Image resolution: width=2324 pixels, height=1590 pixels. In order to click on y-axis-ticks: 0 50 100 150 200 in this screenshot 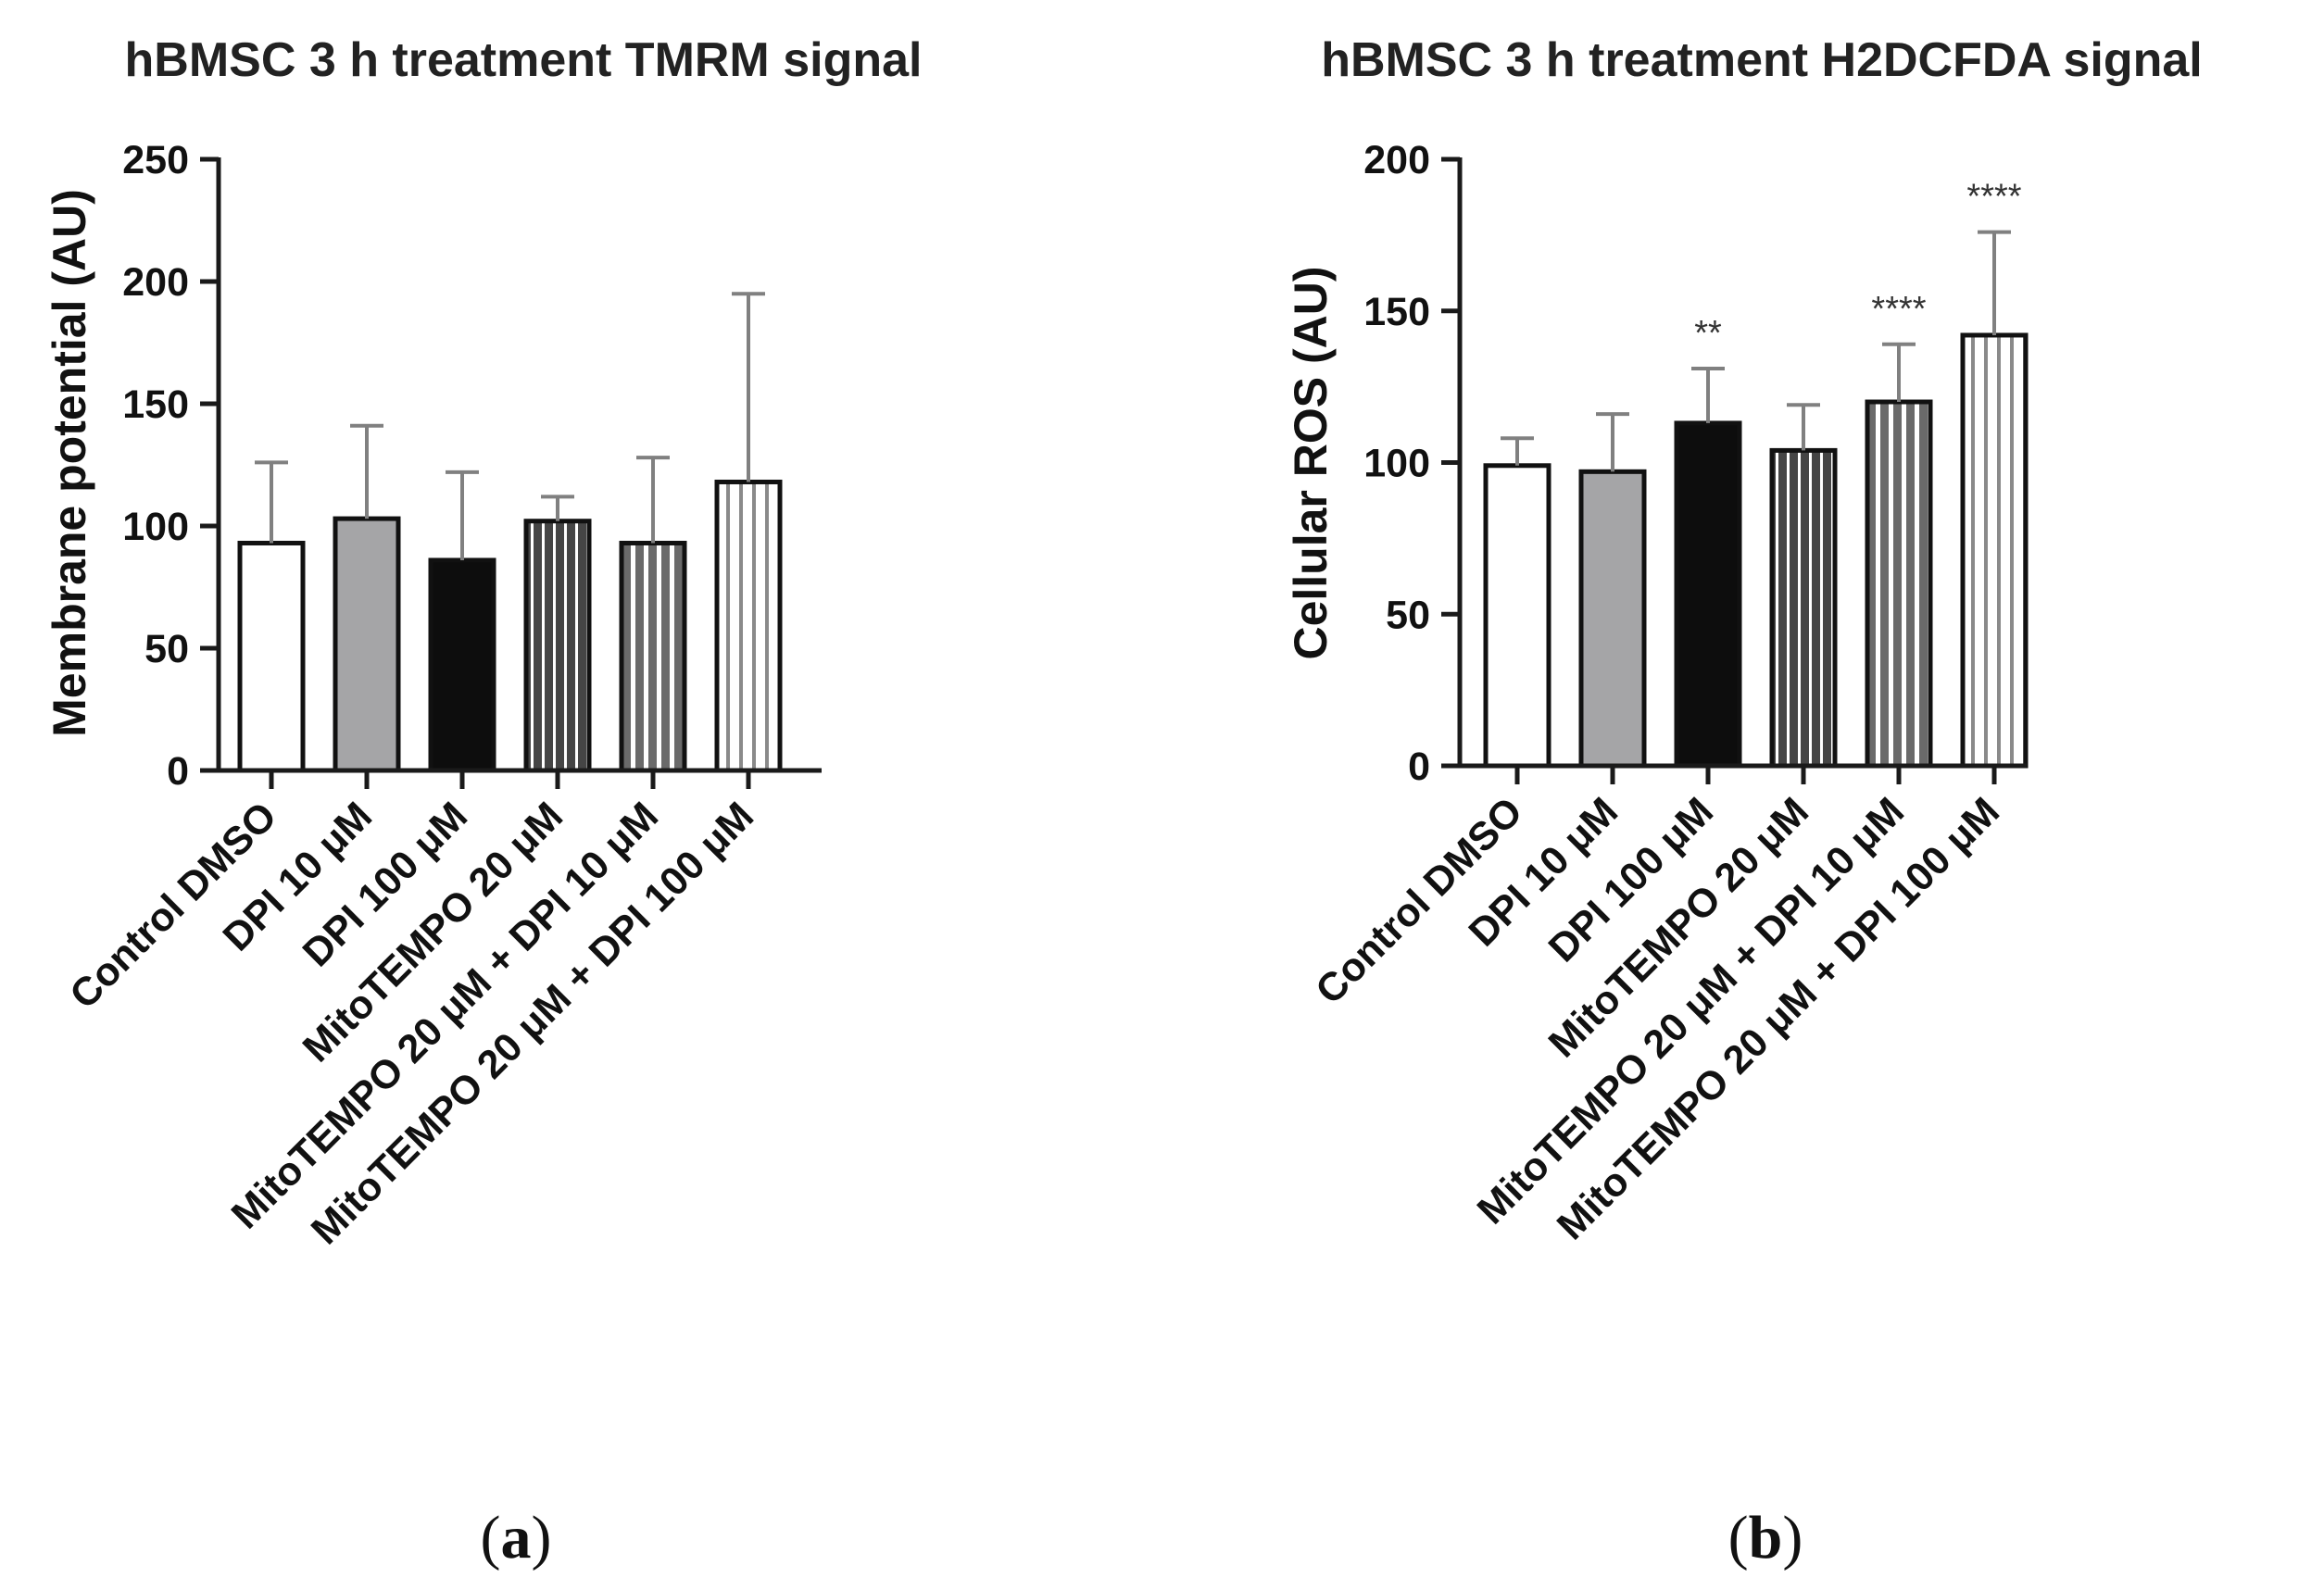, I will do `click(1412, 464)`.